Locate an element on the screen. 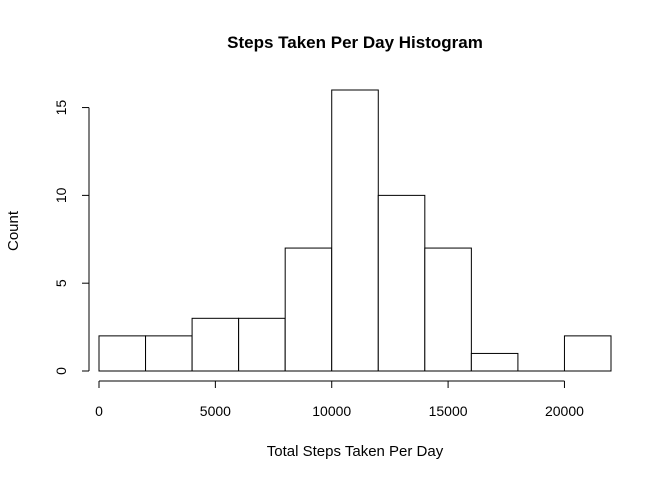  x-tick-label: 0 is located at coordinates (99, 411).